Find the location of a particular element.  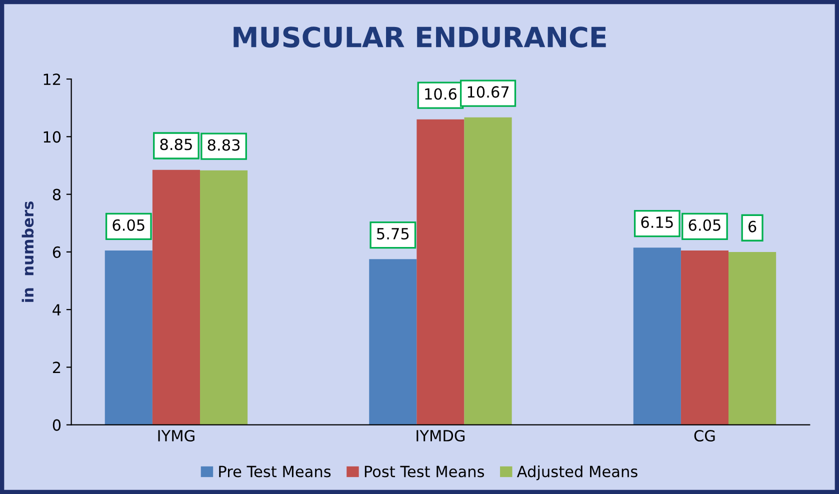

chart-title: MUSCULAR ENDURANCE is located at coordinates (420, 37).